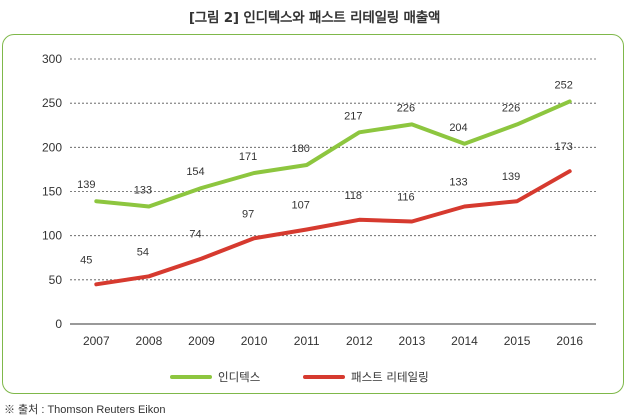  I want to click on x-tick-label: 2013, so click(412, 341).